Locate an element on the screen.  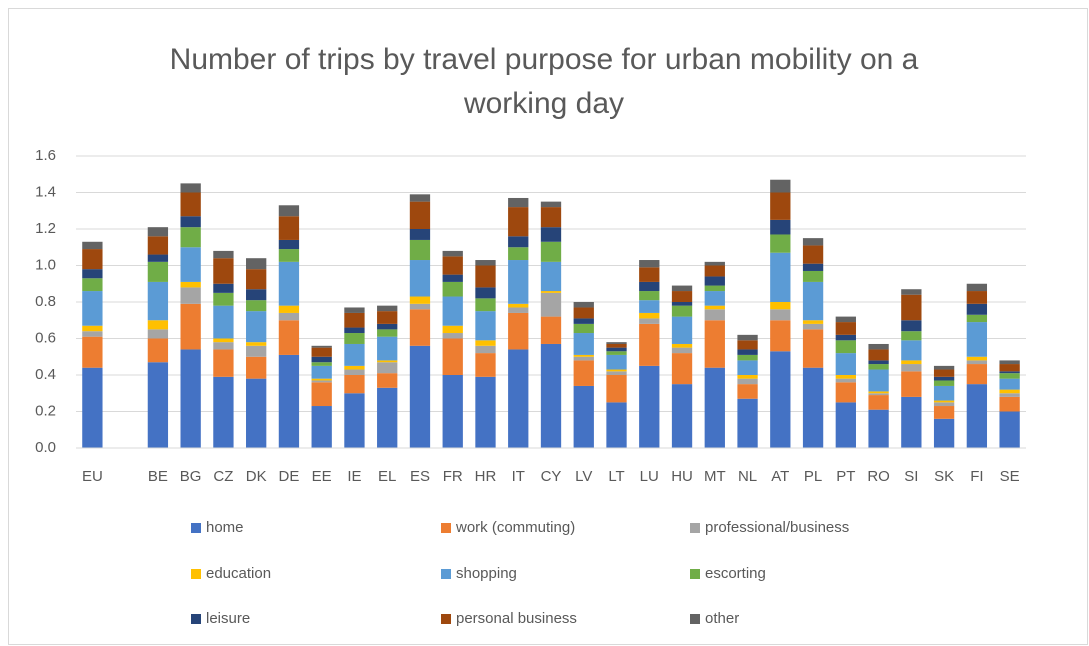
y-tick-label: 0.8 is located at coordinates (45, 301).